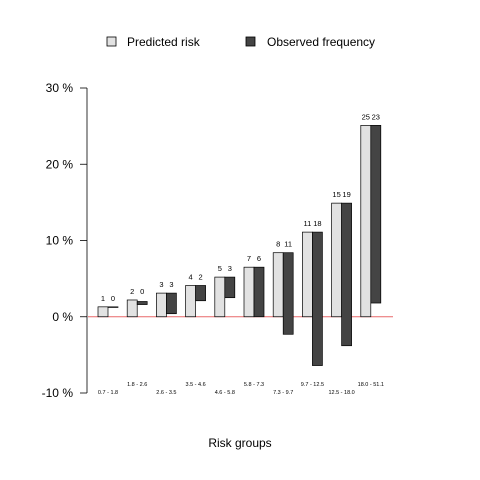 The image size is (480, 480). What do you see at coordinates (132, 291) in the screenshot?
I see `predicted-risk-value-label: 2` at bounding box center [132, 291].